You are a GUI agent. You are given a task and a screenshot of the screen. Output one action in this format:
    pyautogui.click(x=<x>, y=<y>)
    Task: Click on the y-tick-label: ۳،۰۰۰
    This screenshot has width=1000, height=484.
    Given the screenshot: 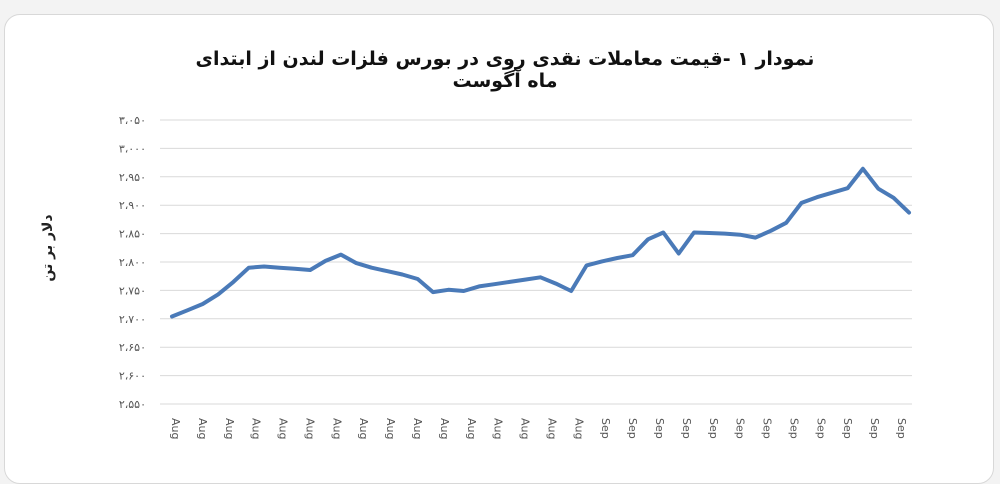 What is the action you would take?
    pyautogui.click(x=132, y=148)
    